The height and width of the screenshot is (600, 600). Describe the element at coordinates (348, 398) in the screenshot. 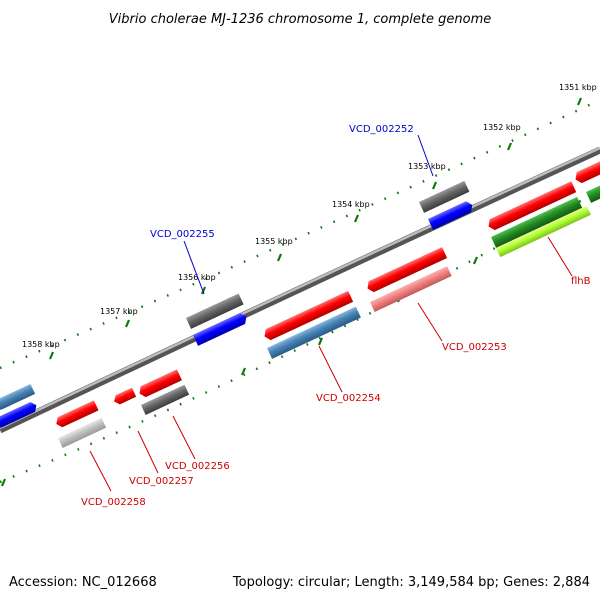

I see `gene-label: VCD_002254` at that location.